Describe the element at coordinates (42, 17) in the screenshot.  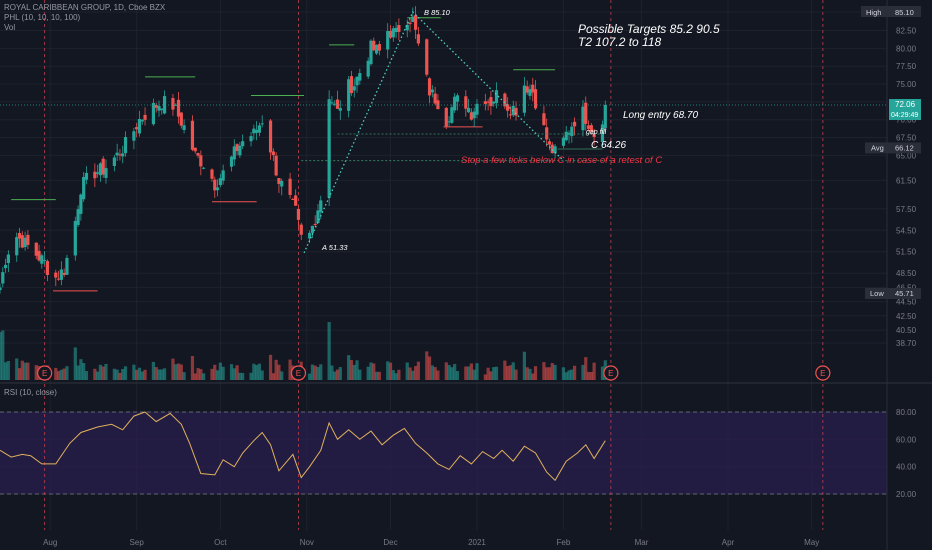
I see `indicator-label: PHL (10, 10, 10, 100)` at that location.